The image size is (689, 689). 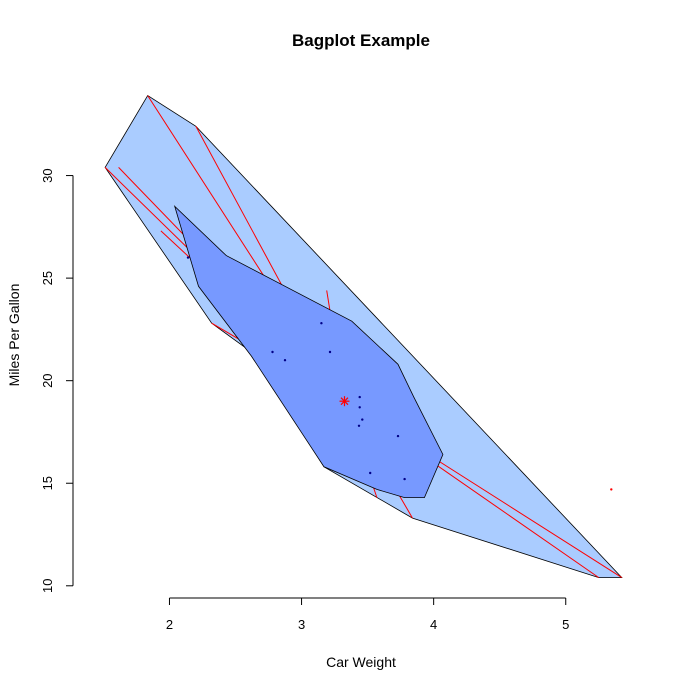 What do you see at coordinates (565, 624) in the screenshot?
I see `x-tick-label-3: 5` at bounding box center [565, 624].